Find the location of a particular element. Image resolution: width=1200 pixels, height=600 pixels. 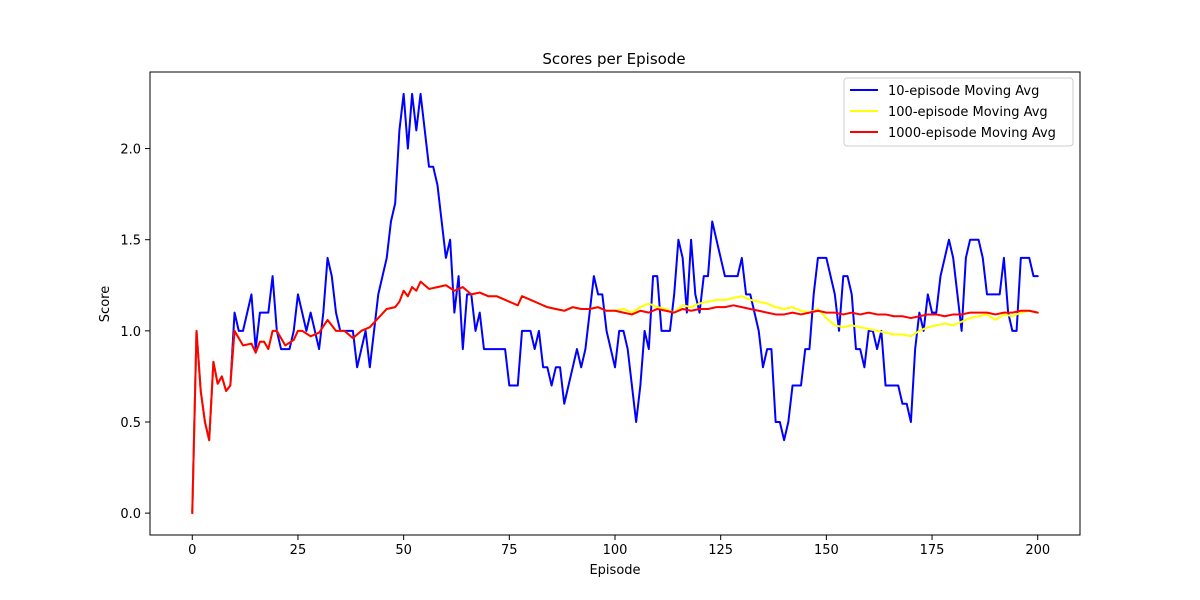

legend-label-3: 1000-episode Moving Avg is located at coordinates (972, 133).